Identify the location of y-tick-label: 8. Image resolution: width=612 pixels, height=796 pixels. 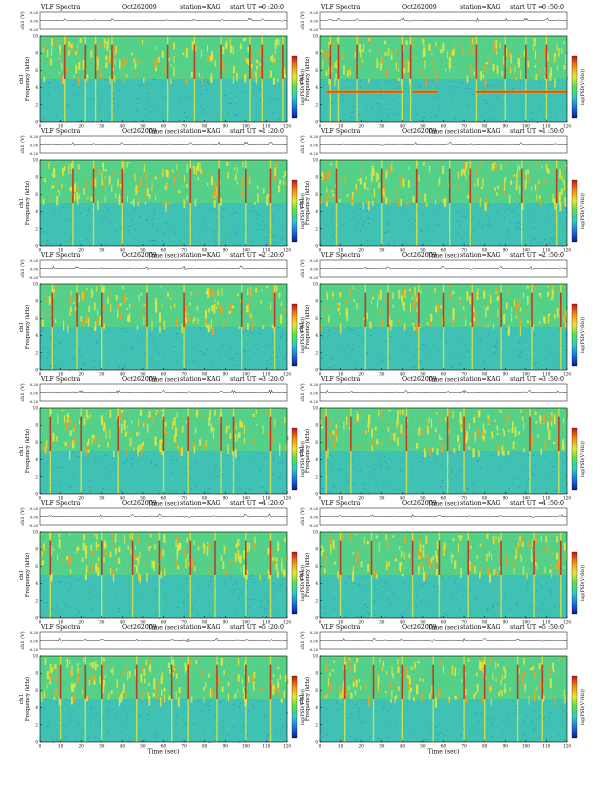
(316, 301).